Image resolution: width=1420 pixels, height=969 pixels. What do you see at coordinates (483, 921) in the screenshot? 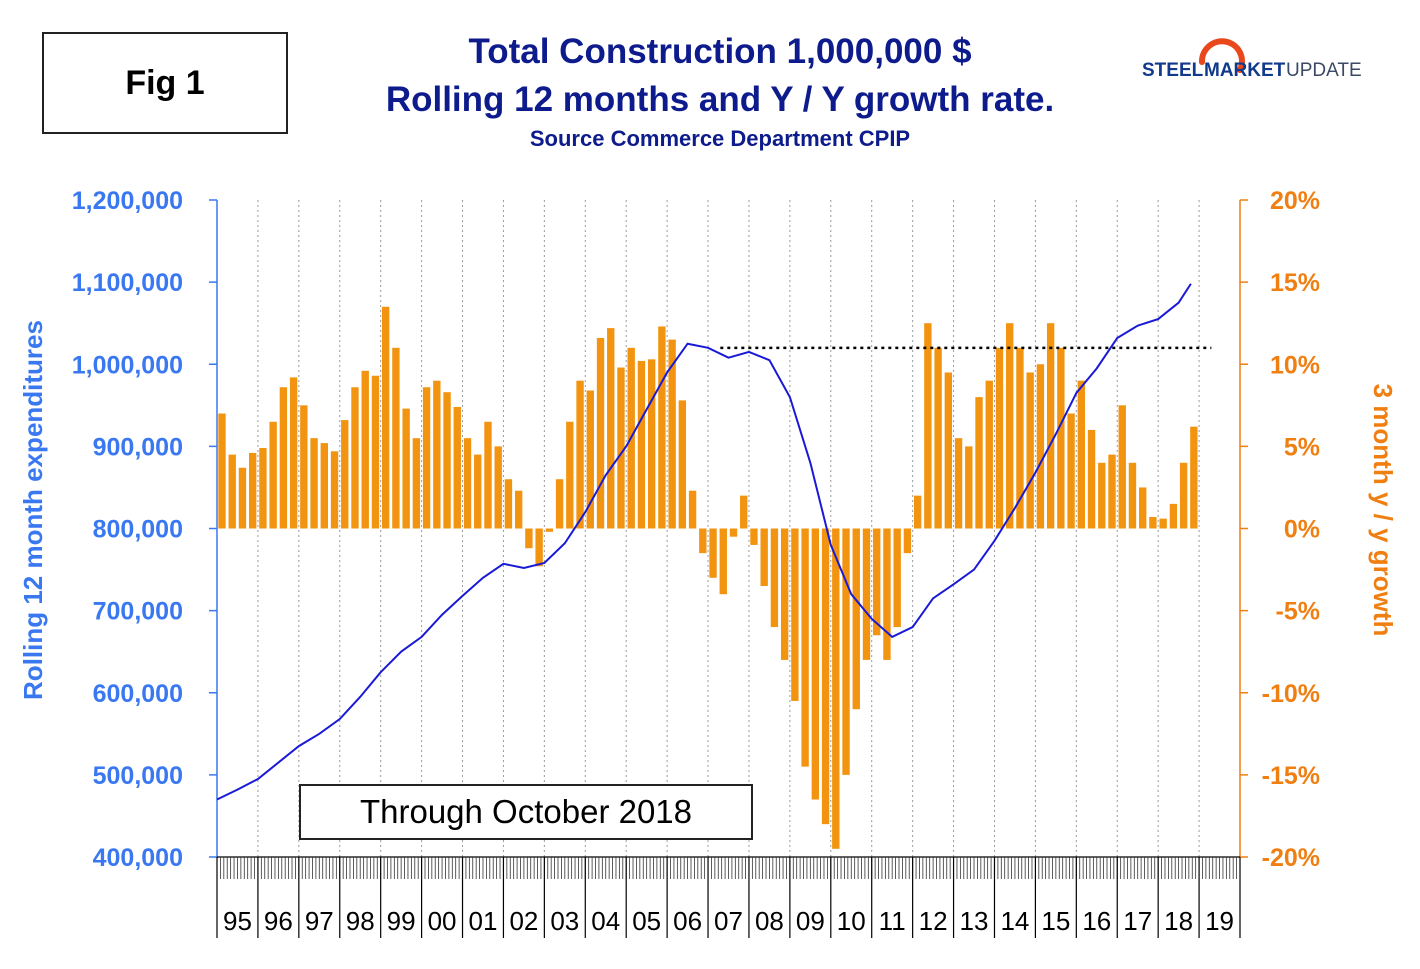
I see `x-tick-label: 01` at bounding box center [483, 921].